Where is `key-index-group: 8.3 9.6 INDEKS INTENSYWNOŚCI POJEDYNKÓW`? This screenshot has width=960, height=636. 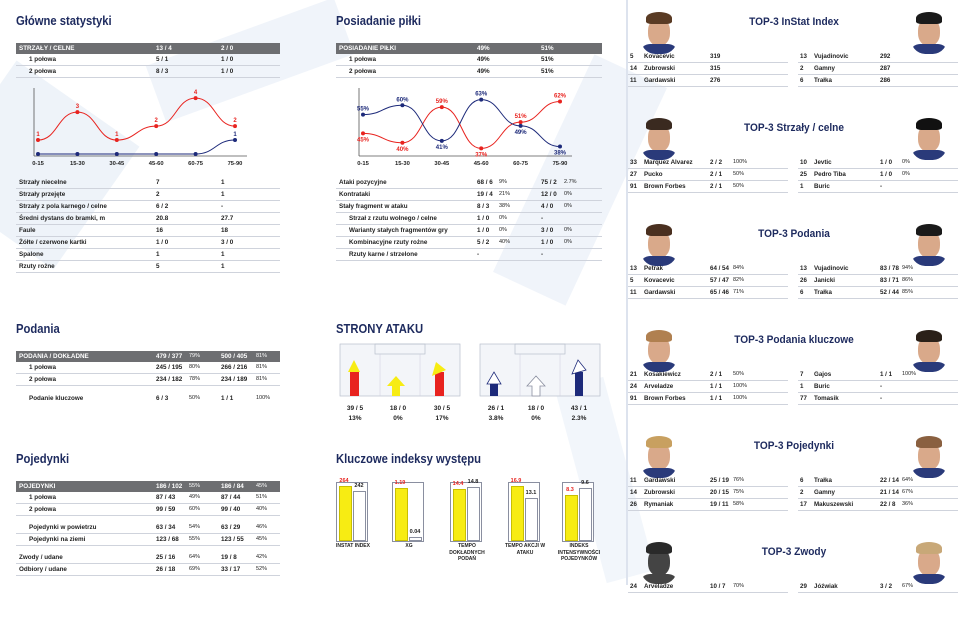
key-index-group: 8.3 9.6 INDEKS INTENSYWNOŚCI POJEDYNKÓW is located at coordinates (587, 527).